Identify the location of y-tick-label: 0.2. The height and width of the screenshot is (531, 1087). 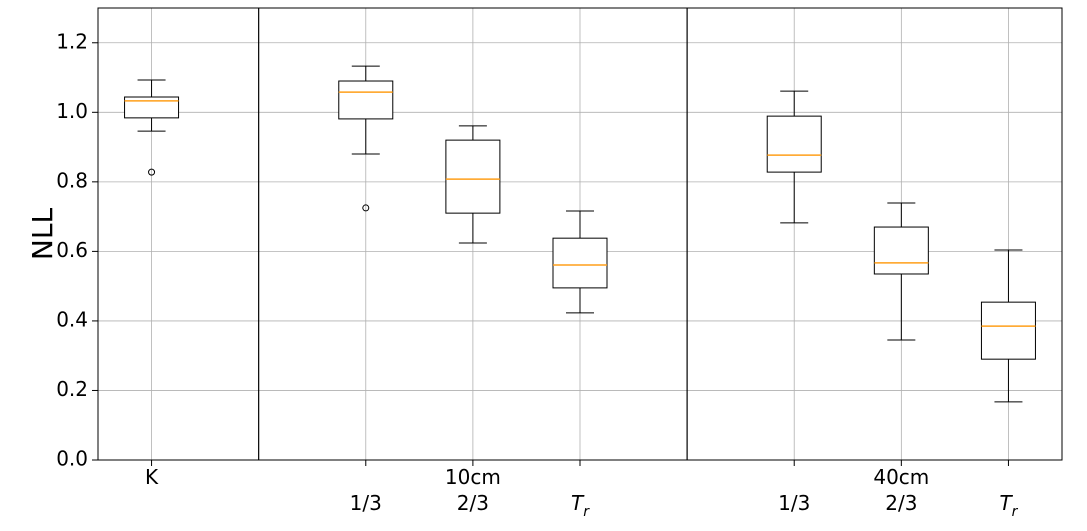
(72, 389).